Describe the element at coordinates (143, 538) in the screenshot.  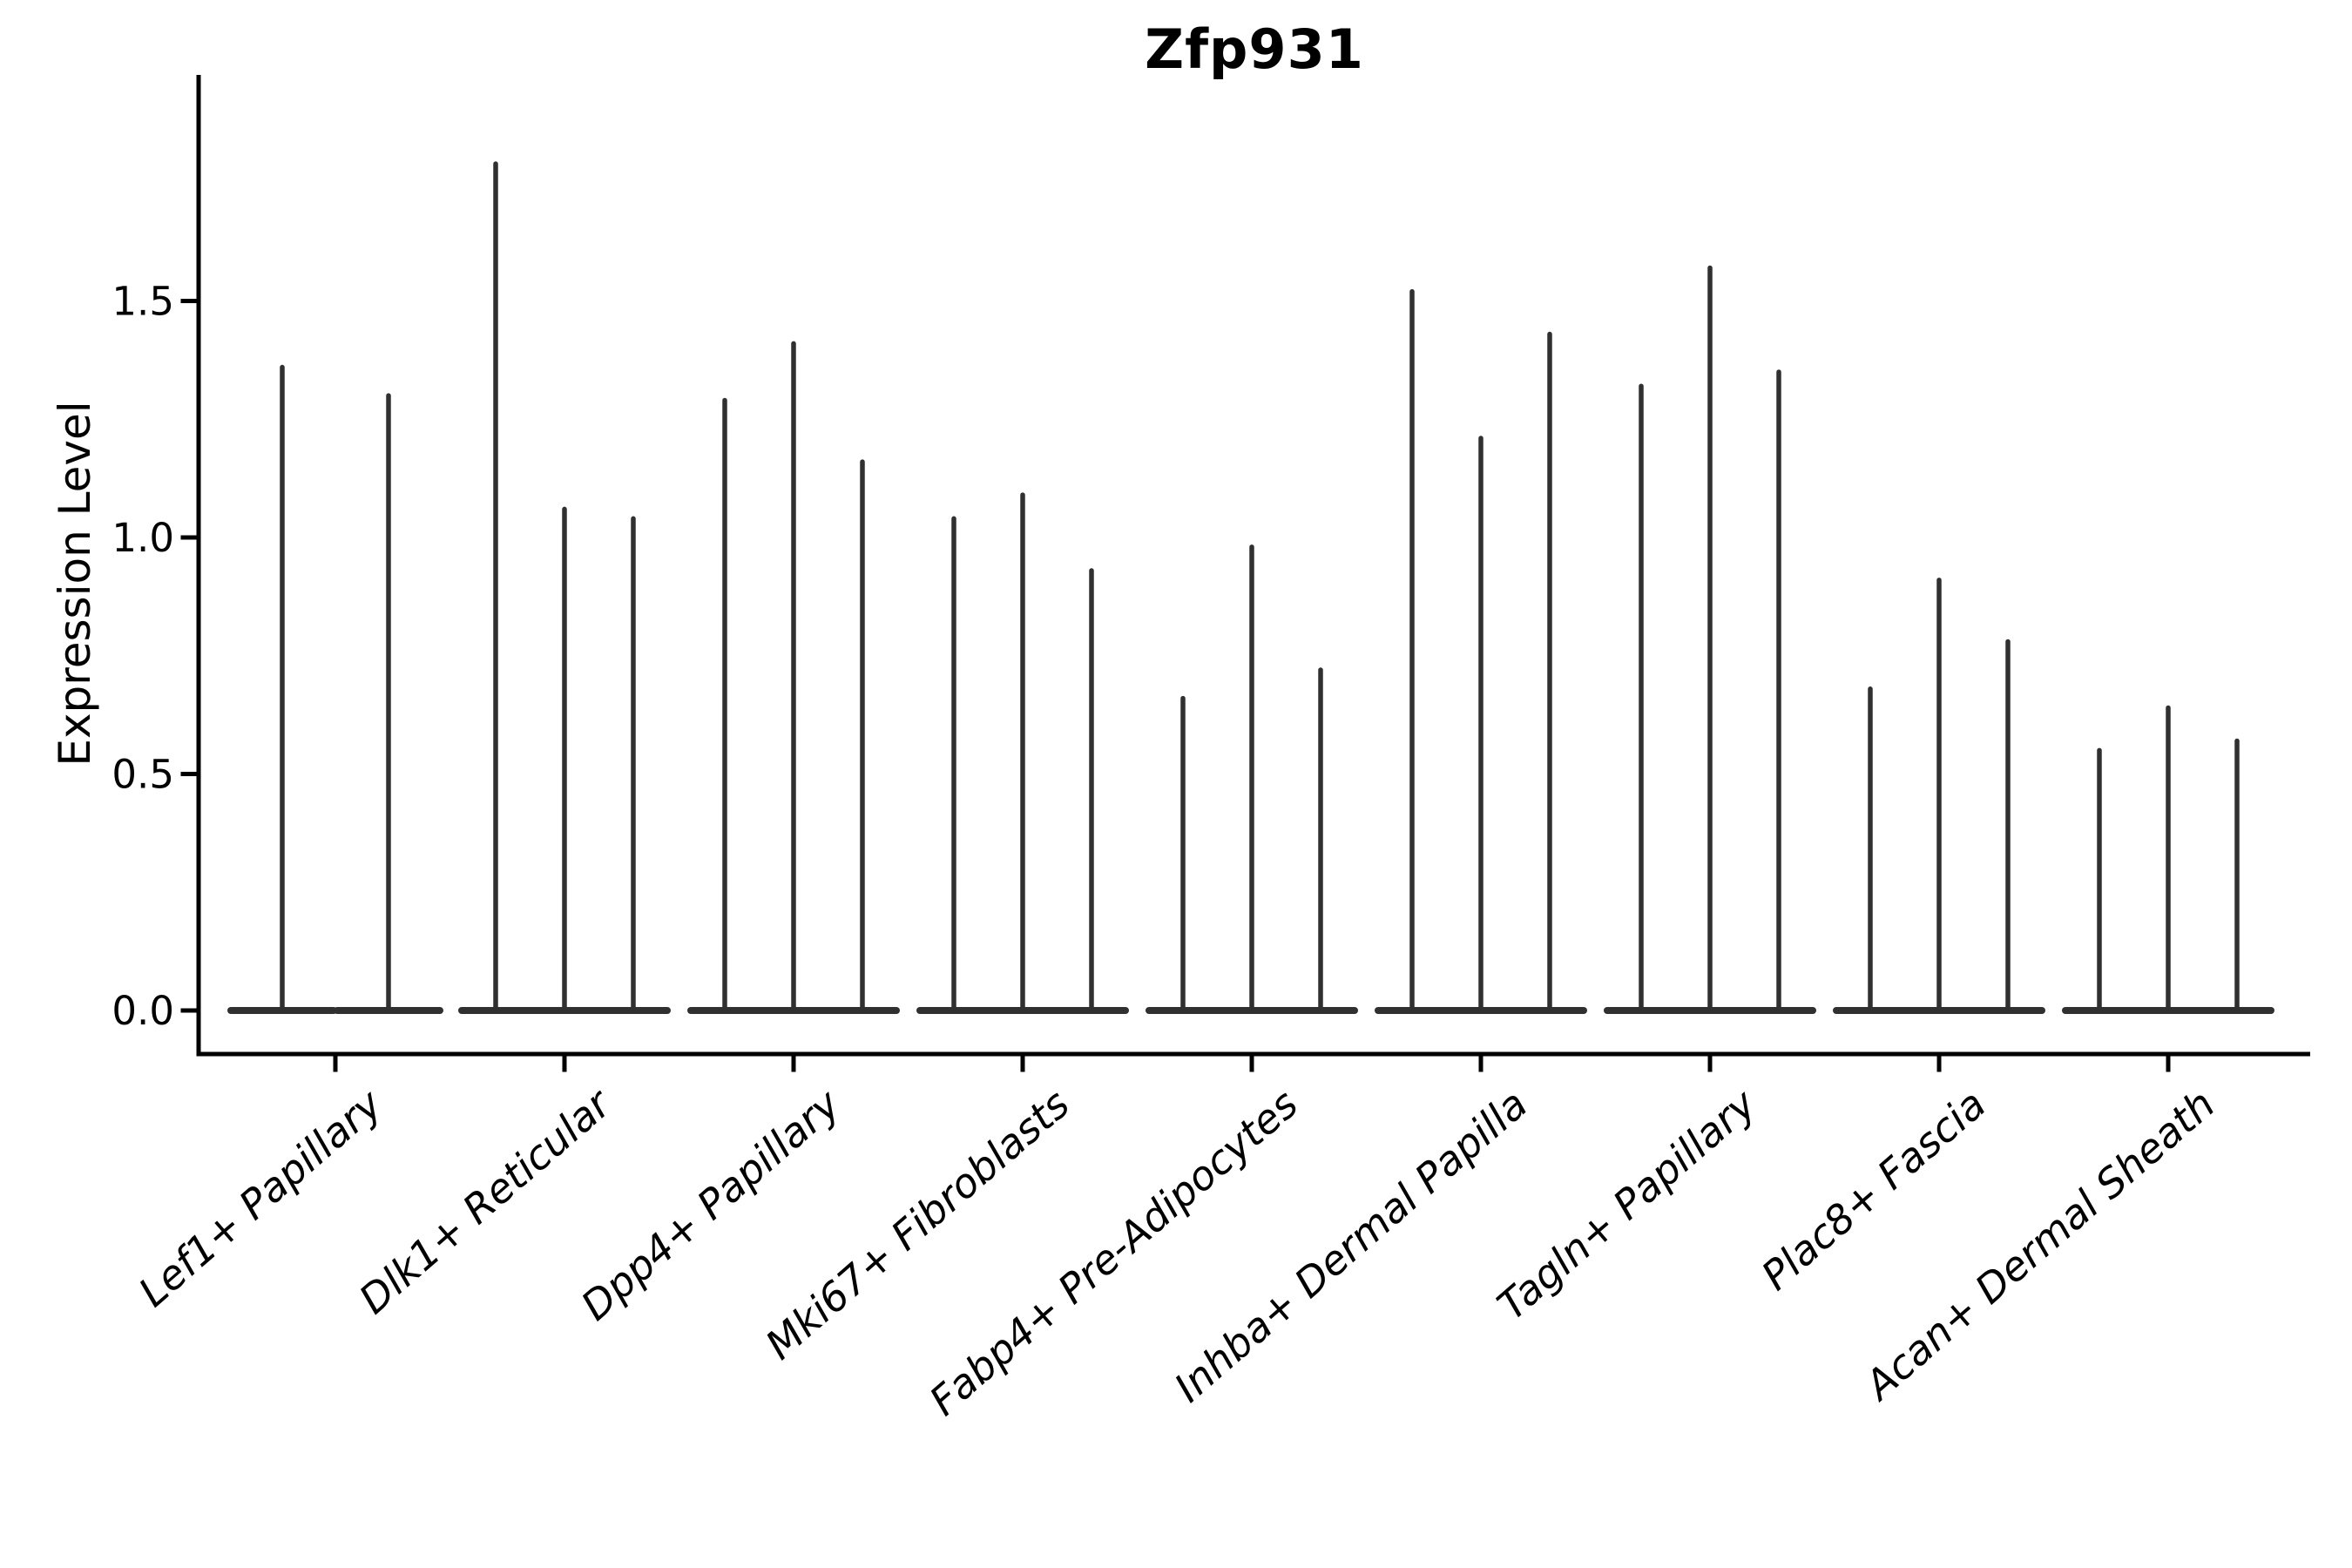
I see `y-tick-label: 1.0` at that location.